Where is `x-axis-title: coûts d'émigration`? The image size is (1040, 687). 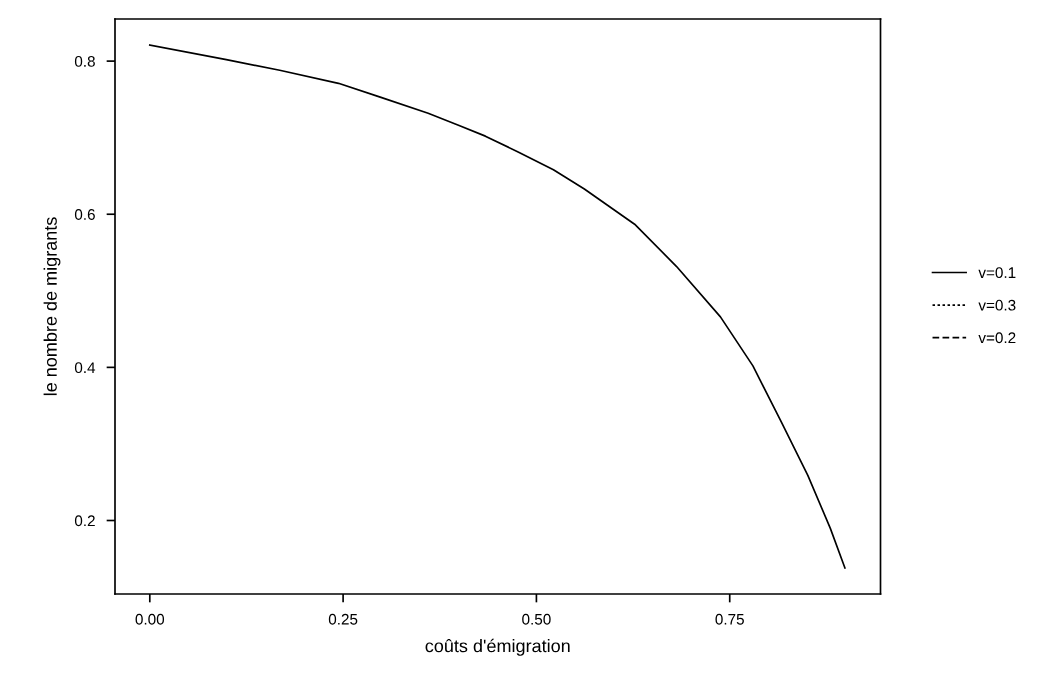
x-axis-title: coûts d'émigration is located at coordinates (497, 647).